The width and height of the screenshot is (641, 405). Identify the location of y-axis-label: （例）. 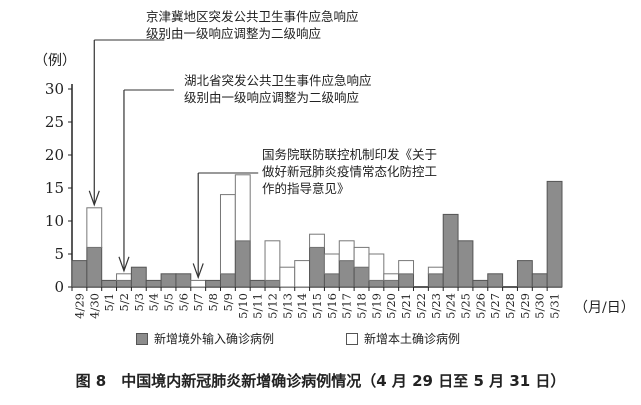
(55, 61).